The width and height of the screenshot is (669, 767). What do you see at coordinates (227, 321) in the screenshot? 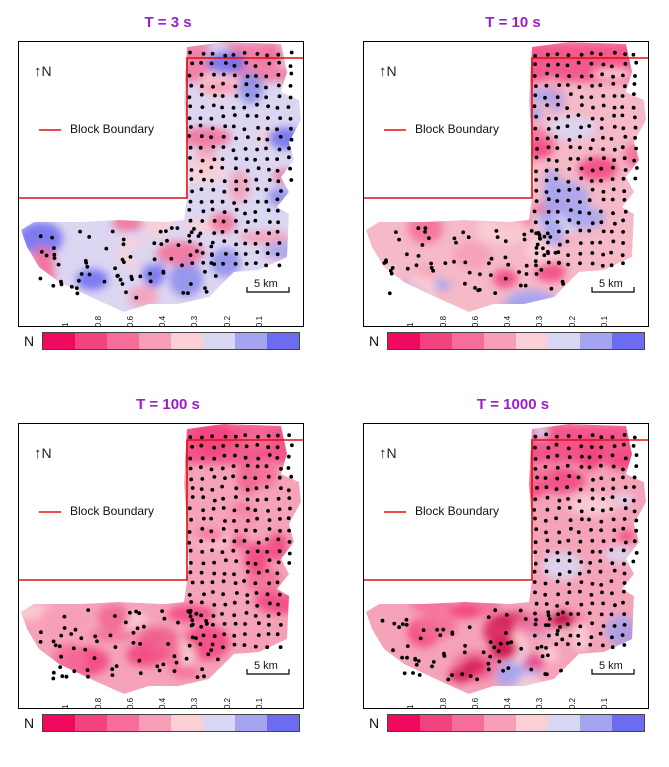
I see `colorbar-tick-label: 0.2` at bounding box center [227, 321].